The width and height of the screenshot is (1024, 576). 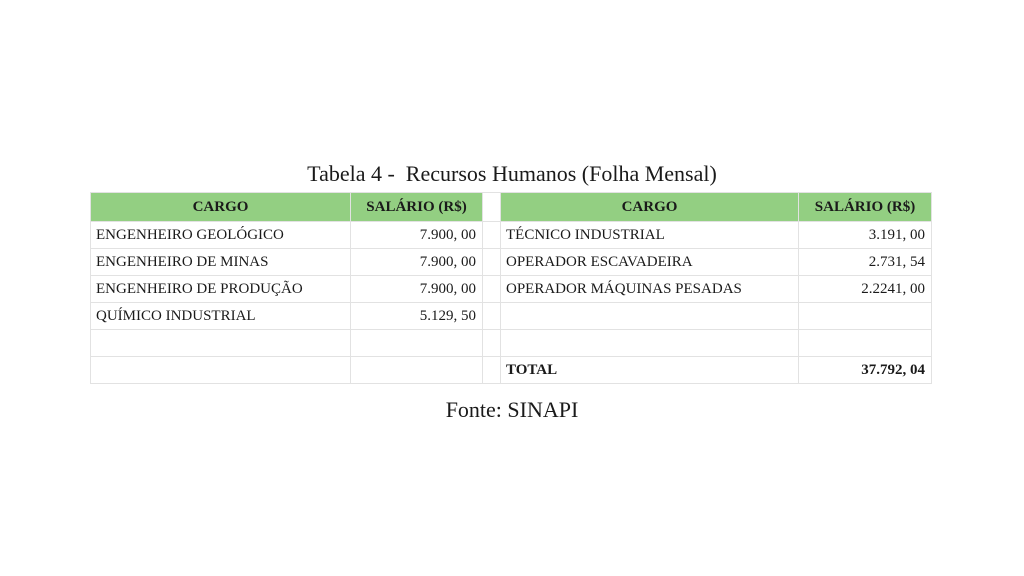 I want to click on left-salario-header: SALÁRIO (R$), so click(x=416, y=207).